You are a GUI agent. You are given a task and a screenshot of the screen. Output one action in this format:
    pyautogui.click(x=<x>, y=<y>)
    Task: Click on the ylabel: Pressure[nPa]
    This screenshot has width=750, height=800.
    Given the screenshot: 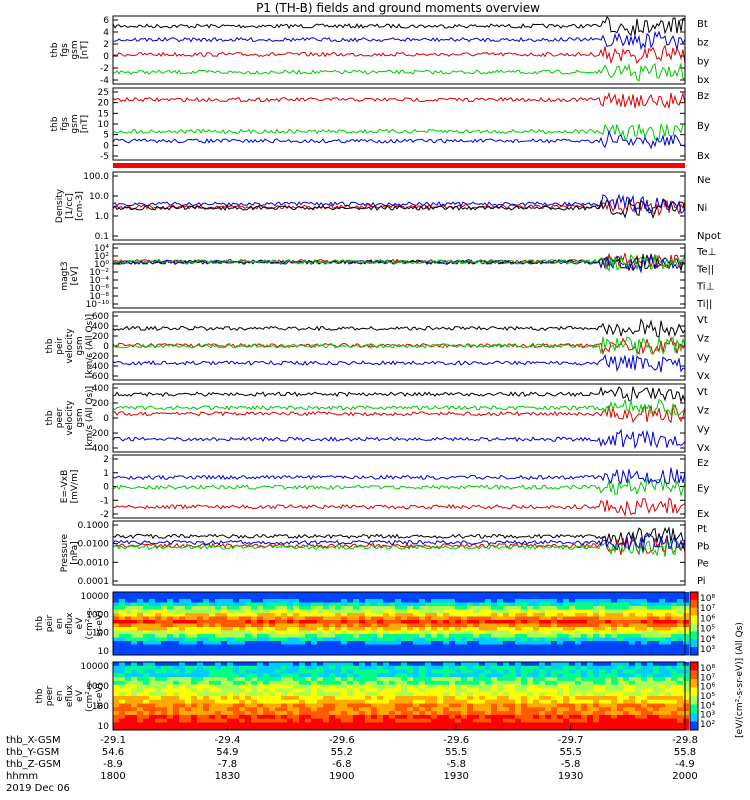 What is the action you would take?
    pyautogui.click(x=70, y=552)
    